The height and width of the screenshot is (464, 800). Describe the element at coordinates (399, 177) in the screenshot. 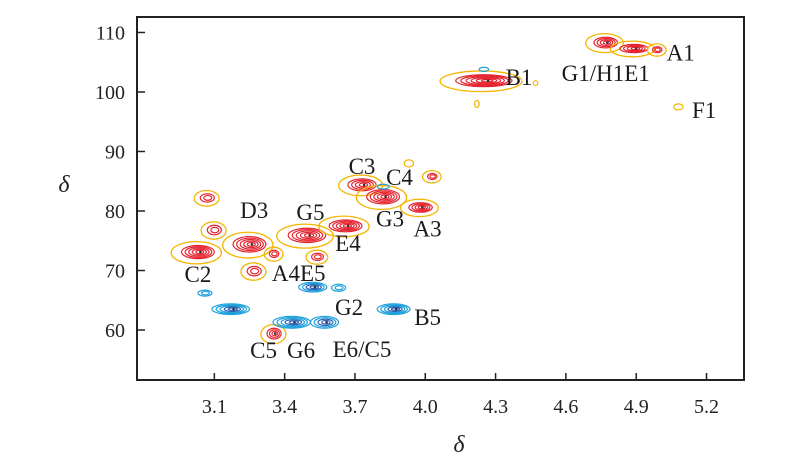

I see `peak-label: C4` at that location.